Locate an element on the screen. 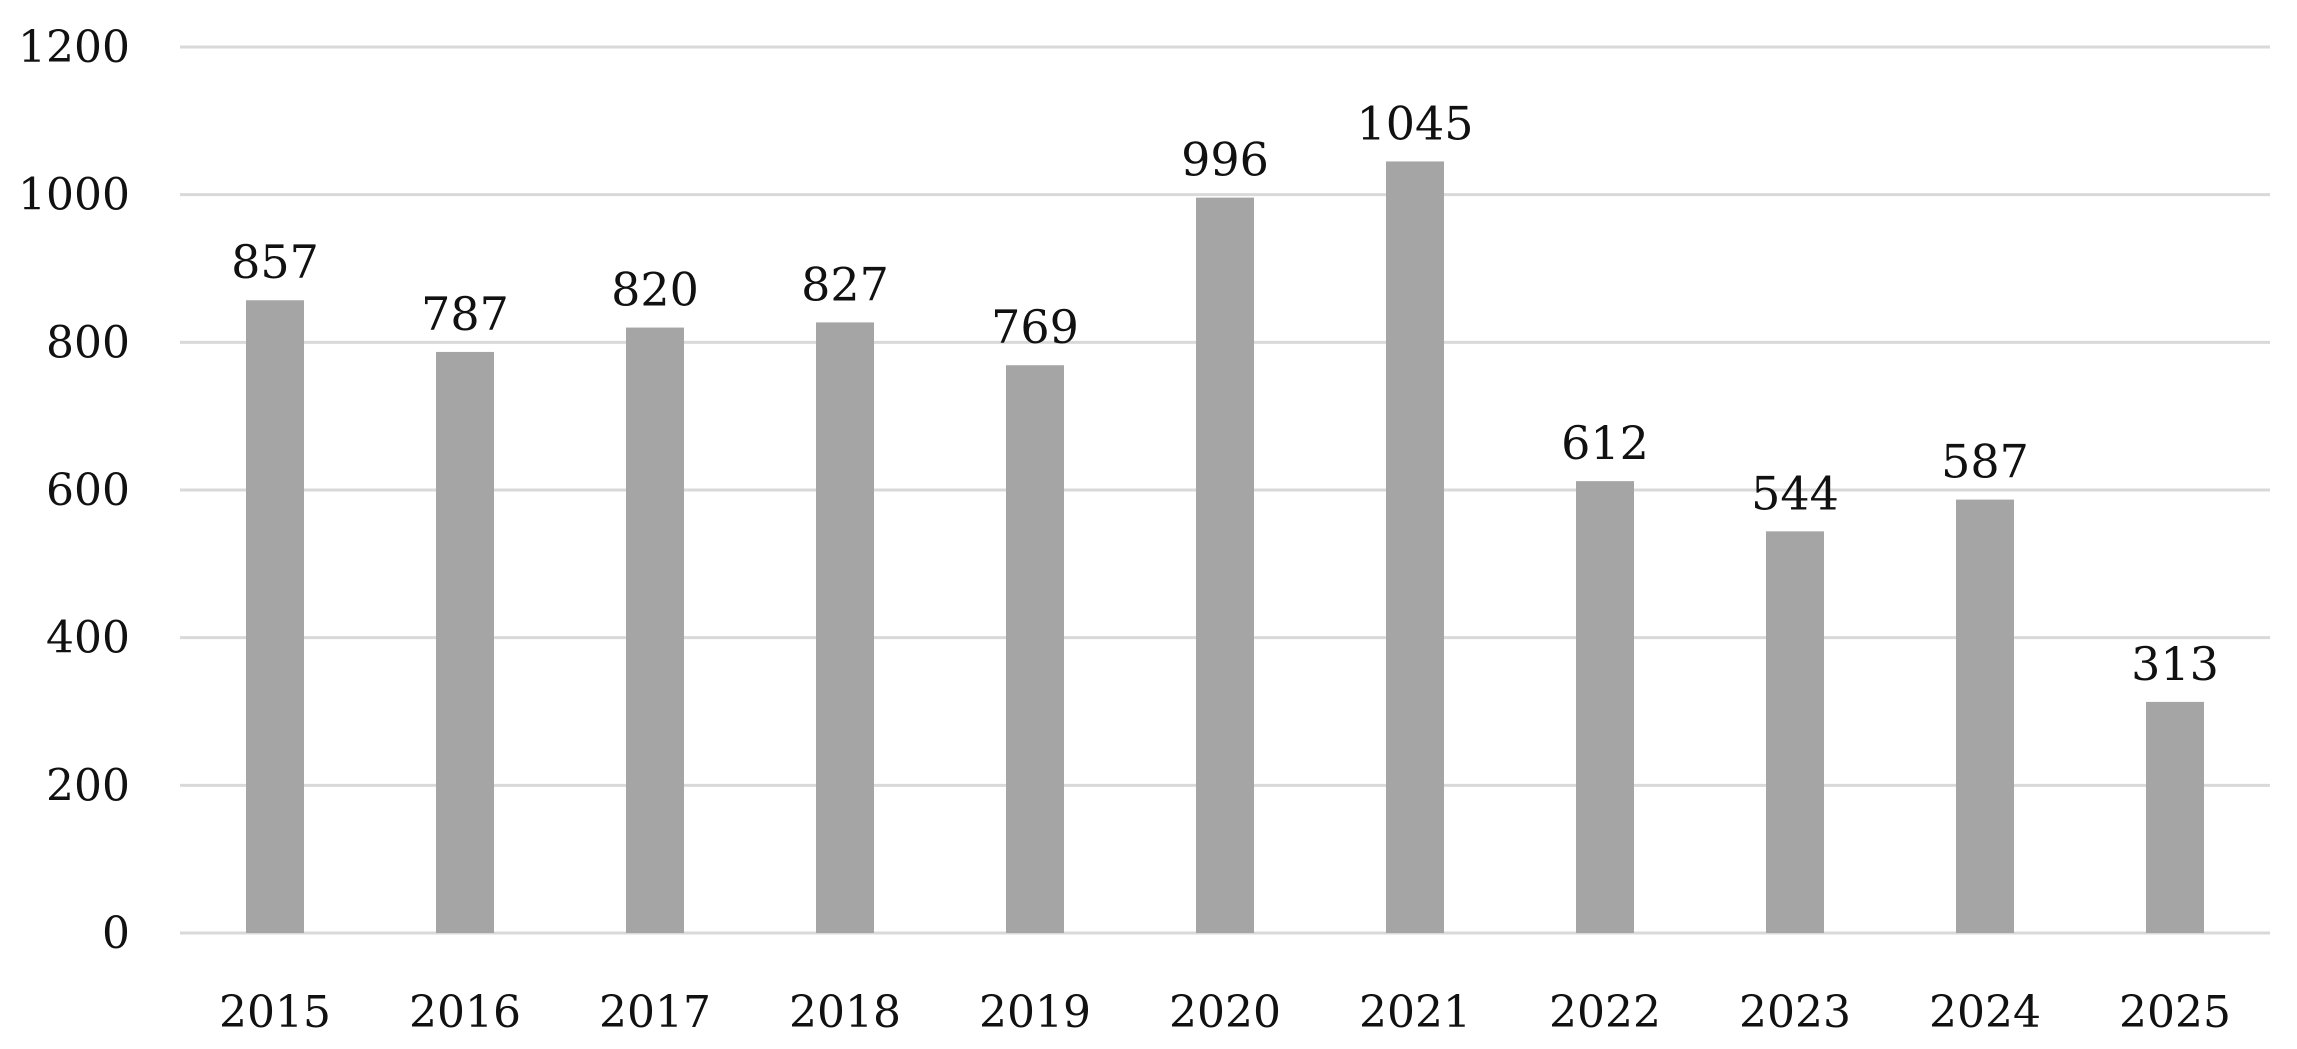 This screenshot has width=2297, height=1049. x-tick-label-2025: 2025 is located at coordinates (2175, 1012).